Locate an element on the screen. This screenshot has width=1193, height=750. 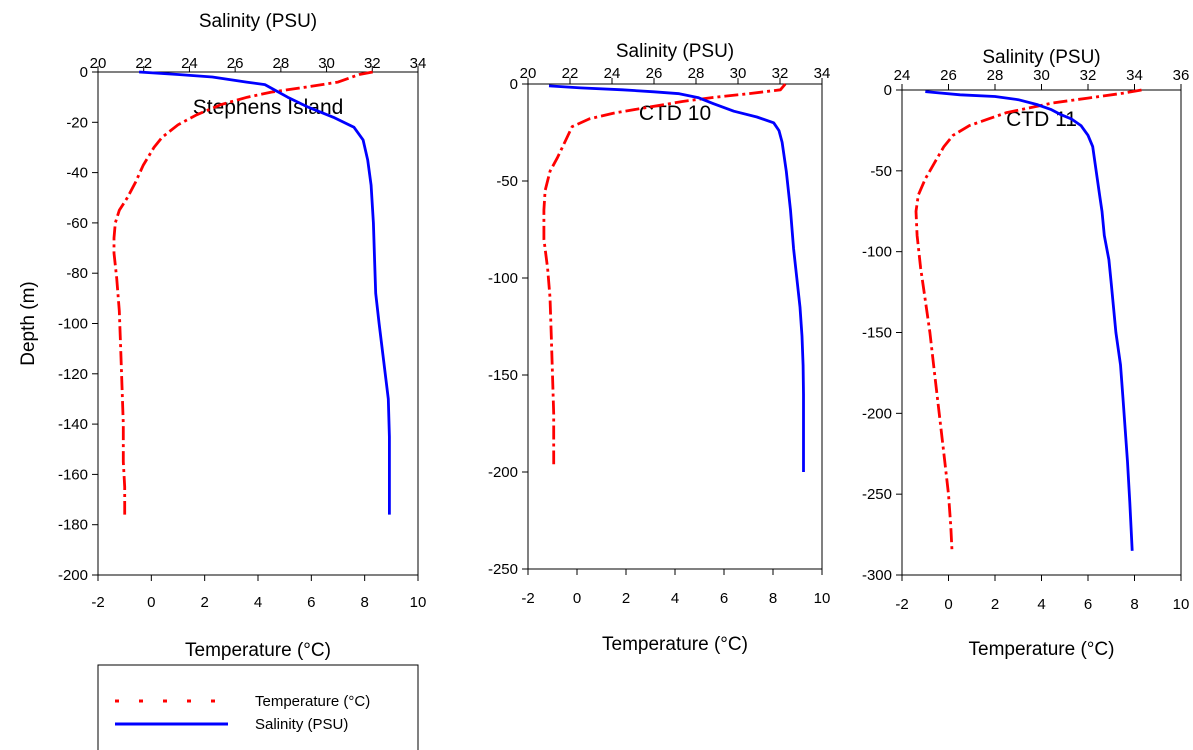
depth-tick-label: -80 is located at coordinates (77, 273).